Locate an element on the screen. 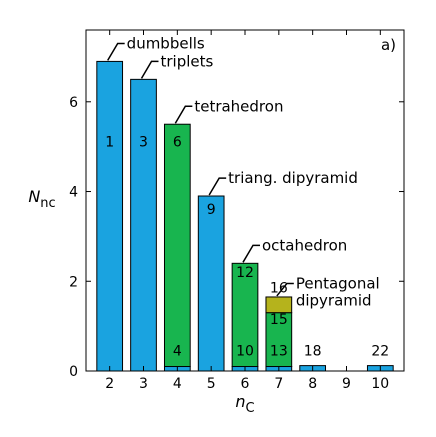 The height and width of the screenshot is (437, 436). panel-label: a) is located at coordinates (388, 45).